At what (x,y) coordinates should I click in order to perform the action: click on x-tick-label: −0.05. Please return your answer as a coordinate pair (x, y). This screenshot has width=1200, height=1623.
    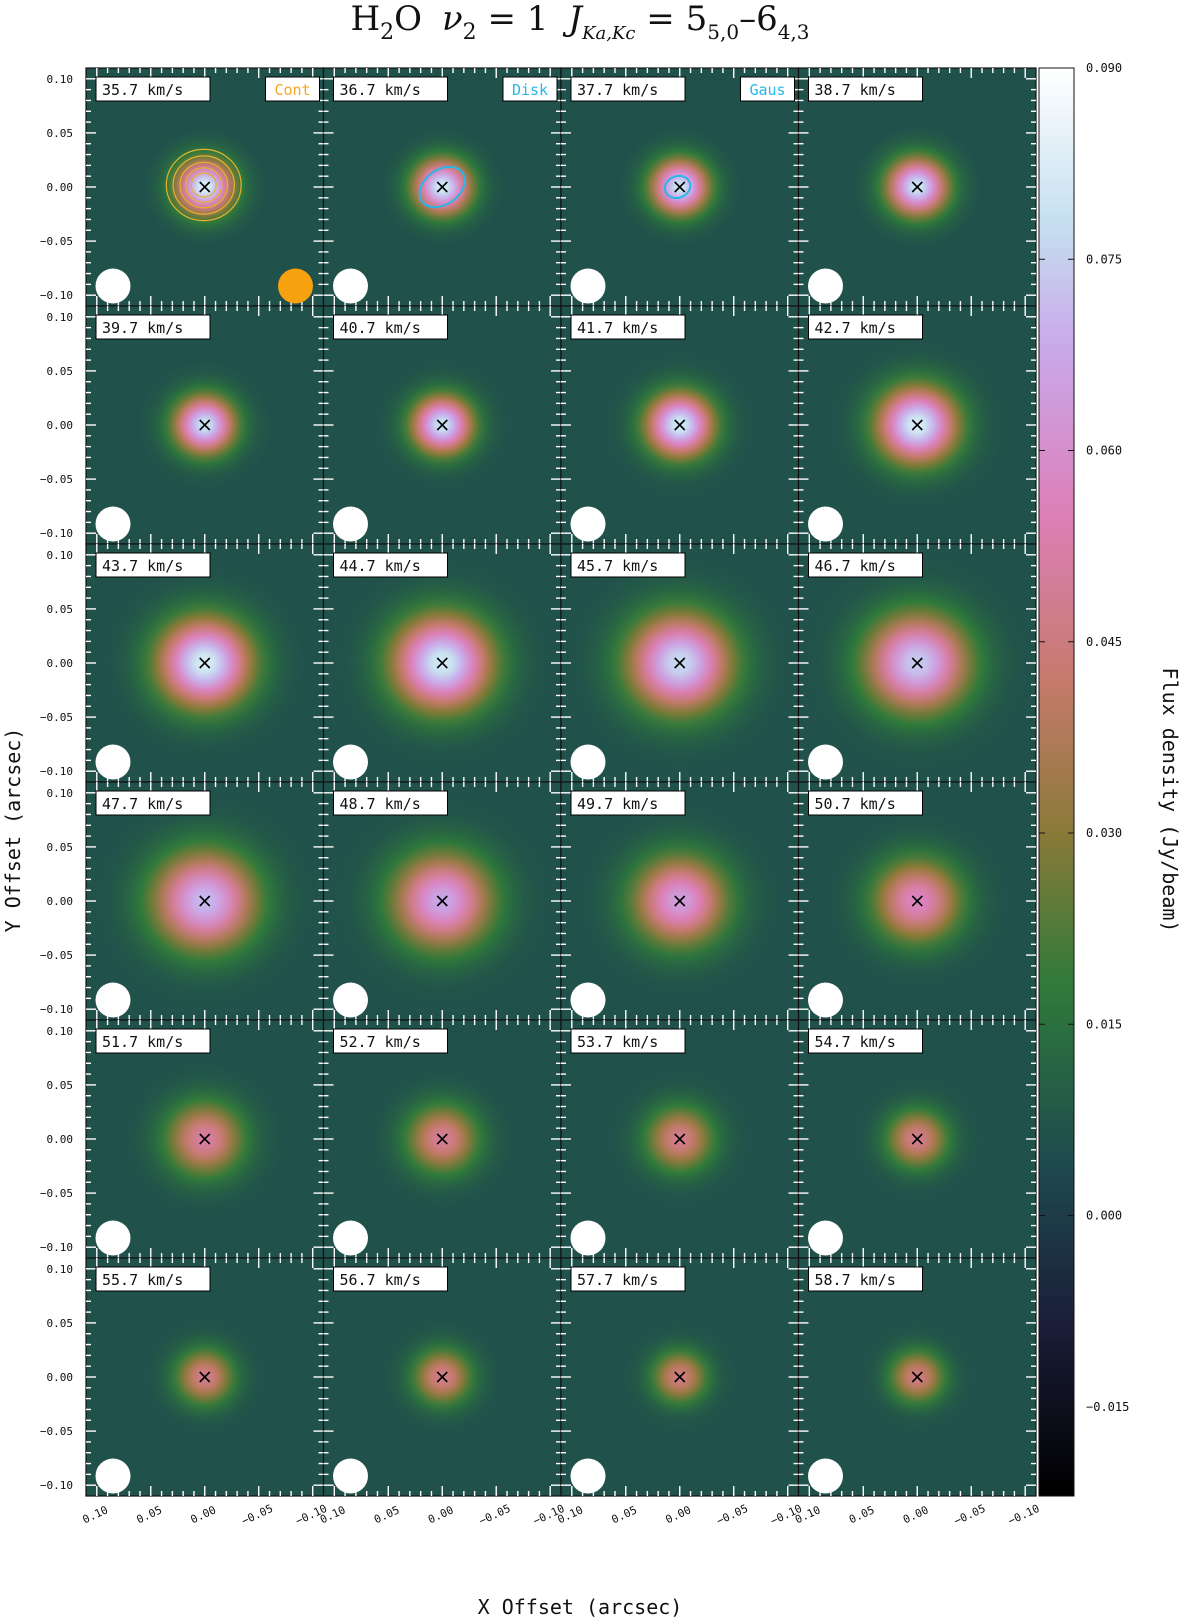
    Looking at the image, I should click on (495, 1515).